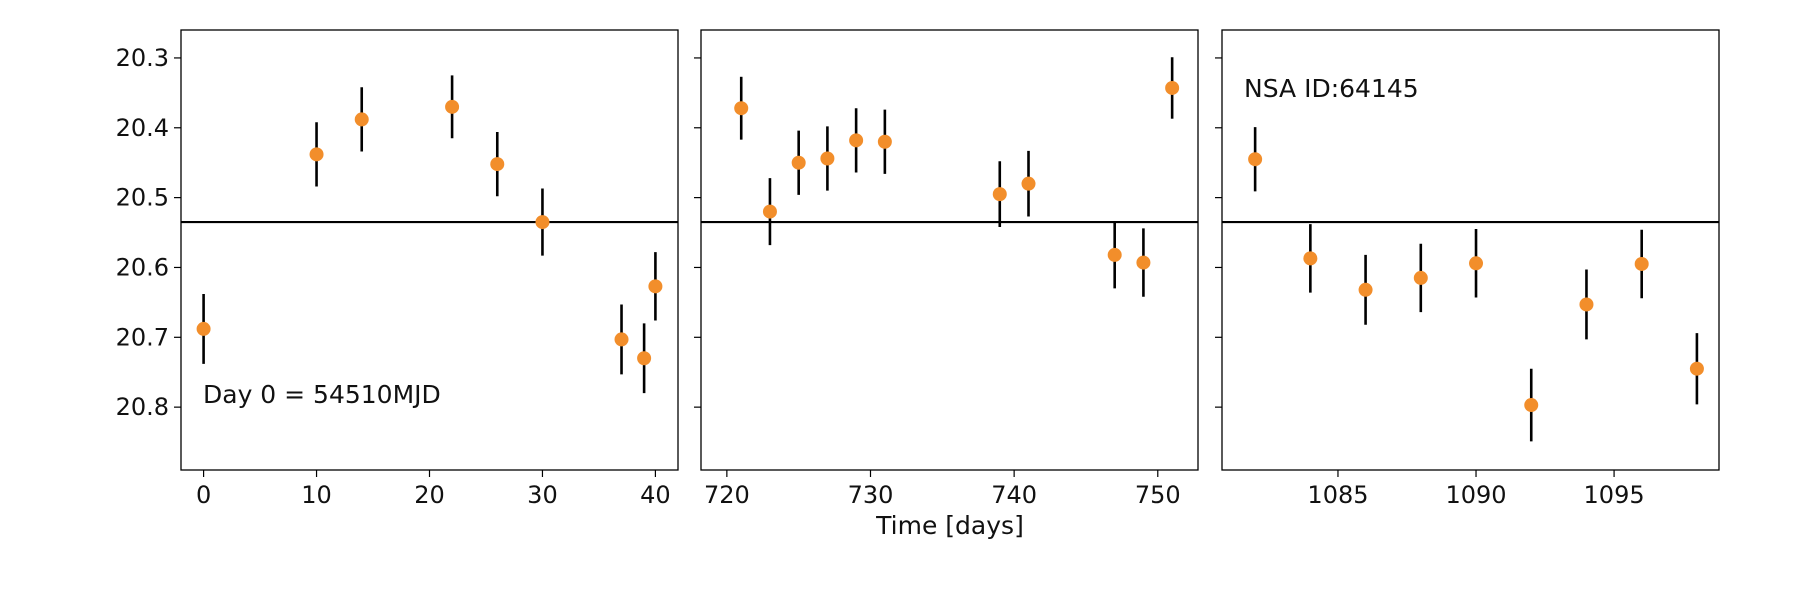  I want to click on day-zero-annotation: Day 0 = 54510MJD, so click(322, 394).